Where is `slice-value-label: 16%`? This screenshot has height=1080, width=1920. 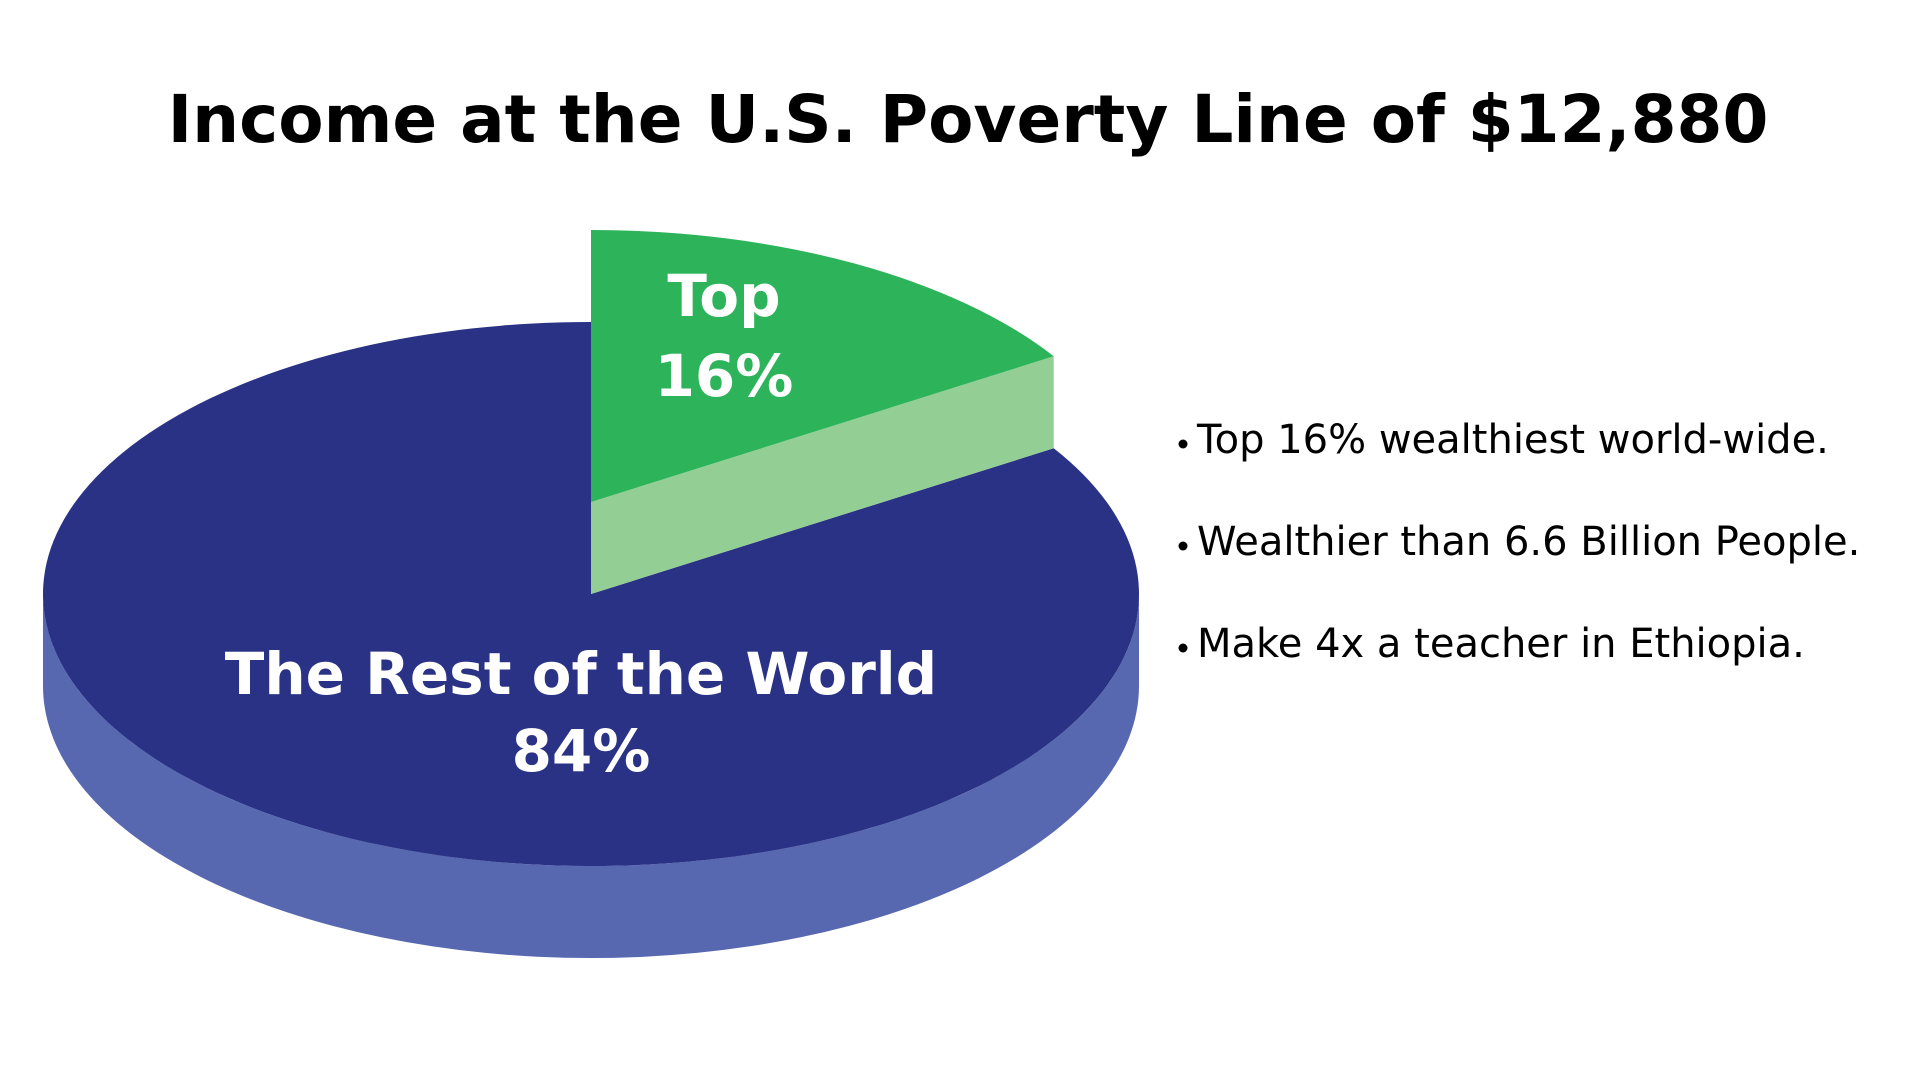 slice-value-label: 16% is located at coordinates (724, 376).